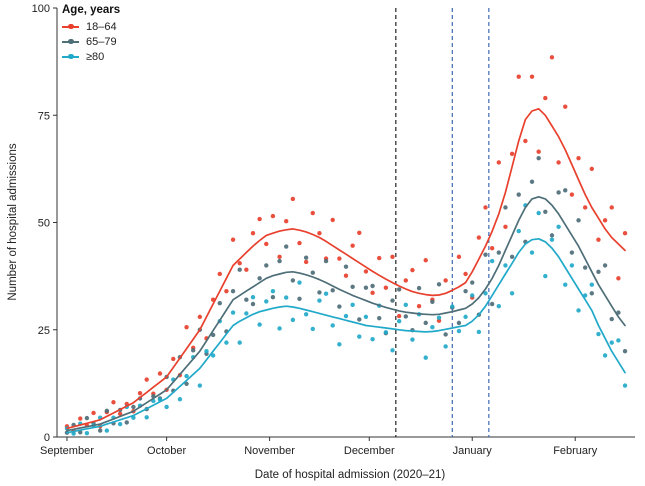 The width and height of the screenshot is (645, 486). I want to click on x-tick-label: December, so click(369, 451).